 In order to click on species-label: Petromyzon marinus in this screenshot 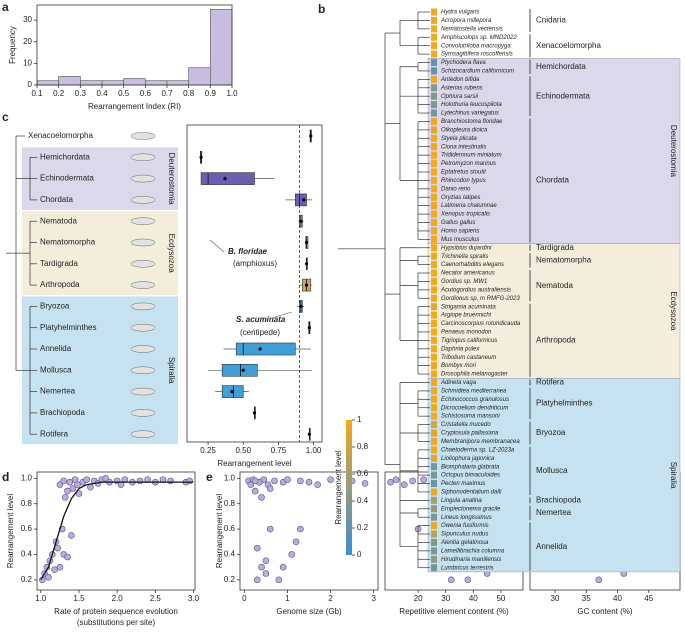, I will do `click(468, 164)`.